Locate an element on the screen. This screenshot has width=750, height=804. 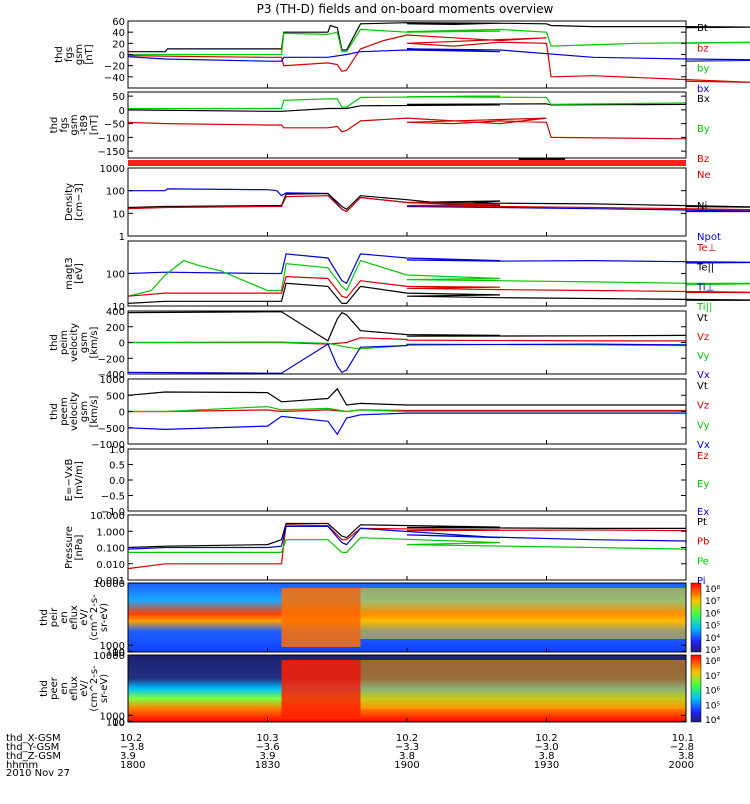
legend-label: Ez is located at coordinates (703, 456).